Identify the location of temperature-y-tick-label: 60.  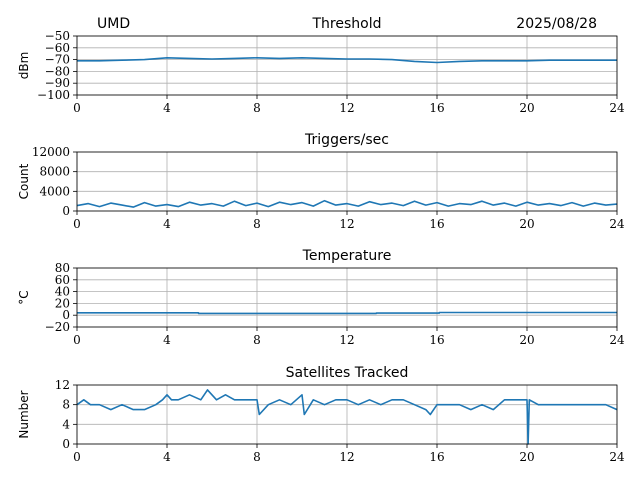
(62, 280).